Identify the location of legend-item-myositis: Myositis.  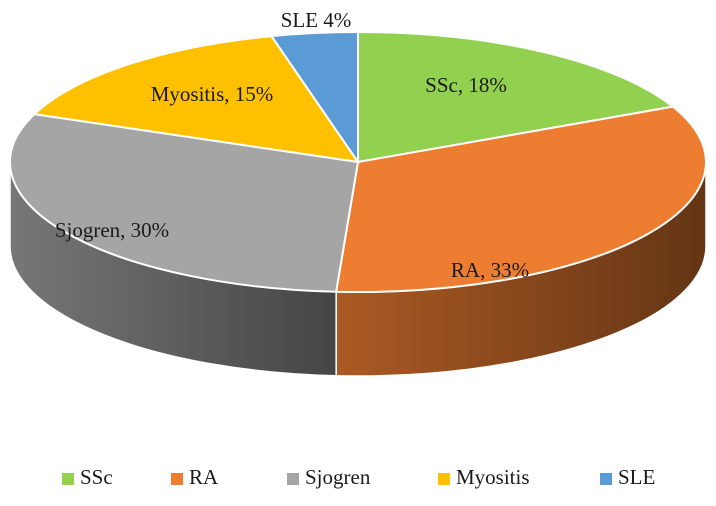
(484, 477).